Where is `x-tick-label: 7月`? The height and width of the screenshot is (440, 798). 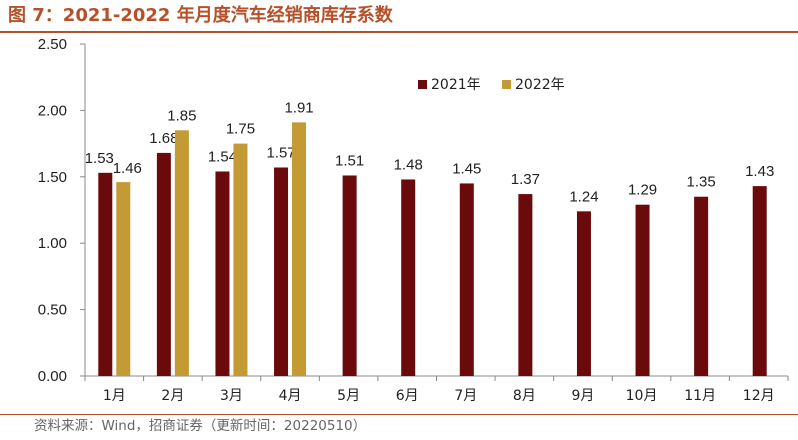 x-tick-label: 7月 is located at coordinates (465, 396).